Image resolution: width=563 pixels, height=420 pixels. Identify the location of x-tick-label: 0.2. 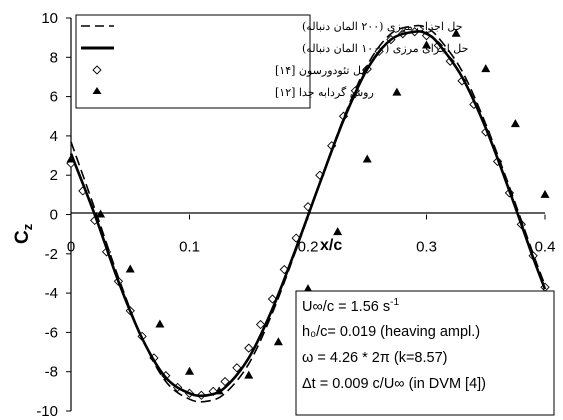
(308, 247).